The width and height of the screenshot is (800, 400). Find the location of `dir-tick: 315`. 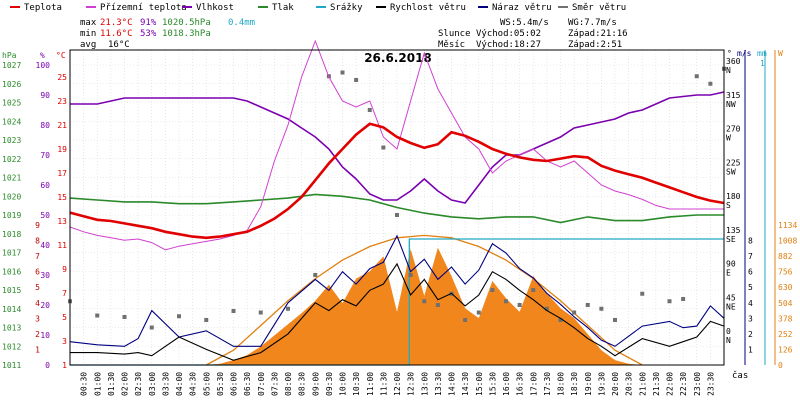

dir-tick: 315 is located at coordinates (733, 95).